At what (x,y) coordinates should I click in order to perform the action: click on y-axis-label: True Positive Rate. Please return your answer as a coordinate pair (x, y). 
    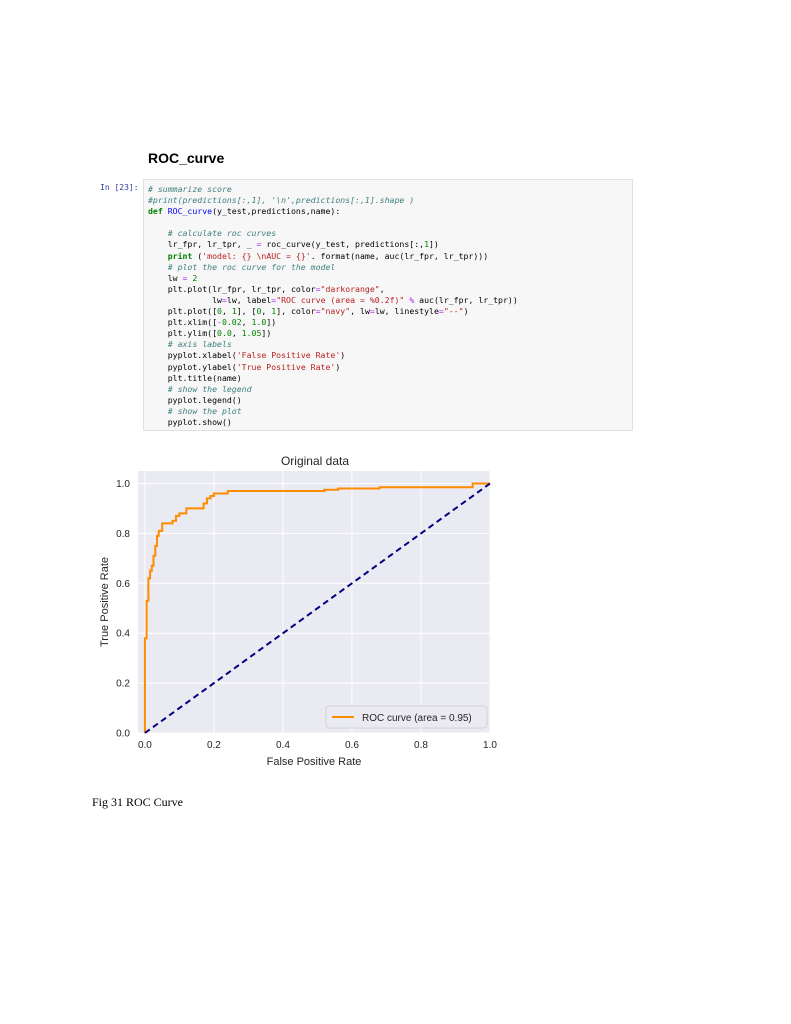
    Looking at the image, I should click on (105, 602).